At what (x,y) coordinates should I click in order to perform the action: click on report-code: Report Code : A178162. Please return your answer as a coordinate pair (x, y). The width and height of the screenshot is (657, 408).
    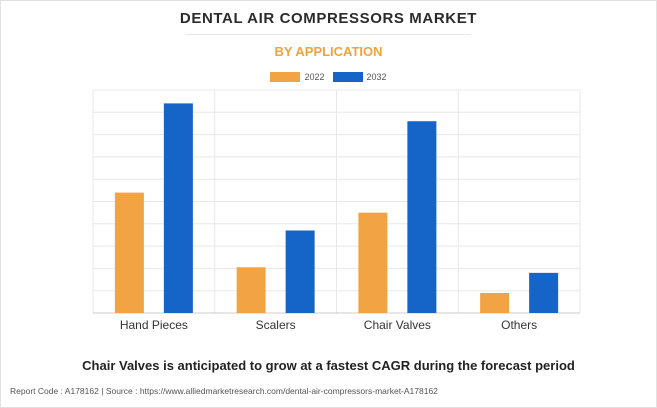
    Looking at the image, I should click on (54, 391).